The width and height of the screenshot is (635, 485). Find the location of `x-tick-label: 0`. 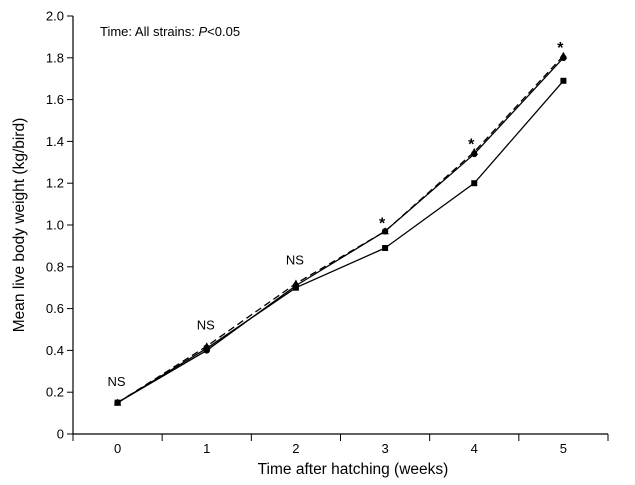

x-tick-label: 0 is located at coordinates (117, 448).